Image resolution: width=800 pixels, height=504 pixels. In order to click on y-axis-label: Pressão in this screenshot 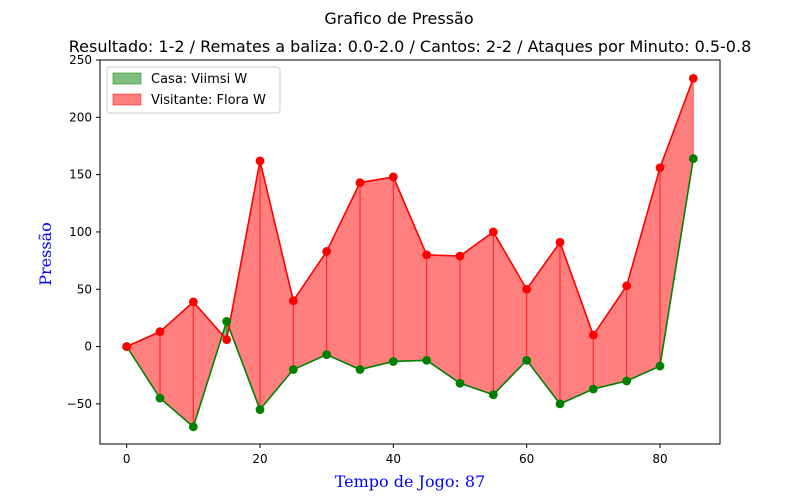, I will do `click(45, 253)`.